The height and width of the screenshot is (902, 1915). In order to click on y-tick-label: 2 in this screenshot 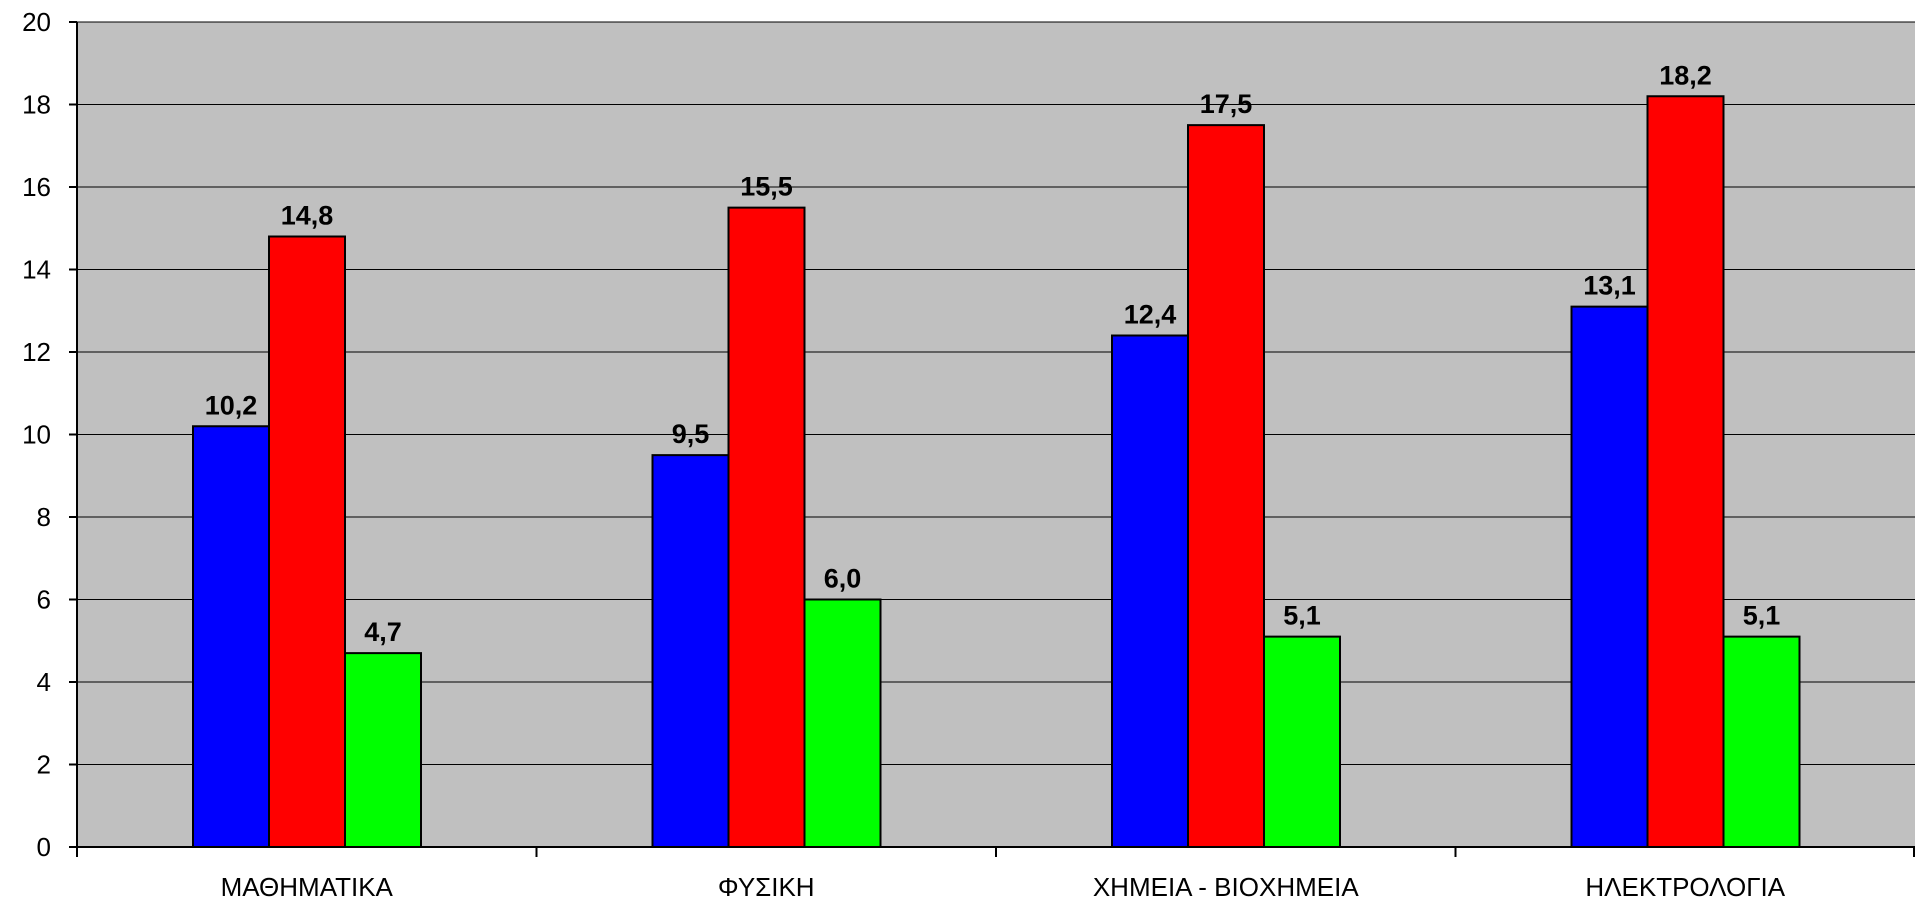, I will do `click(44, 765)`.